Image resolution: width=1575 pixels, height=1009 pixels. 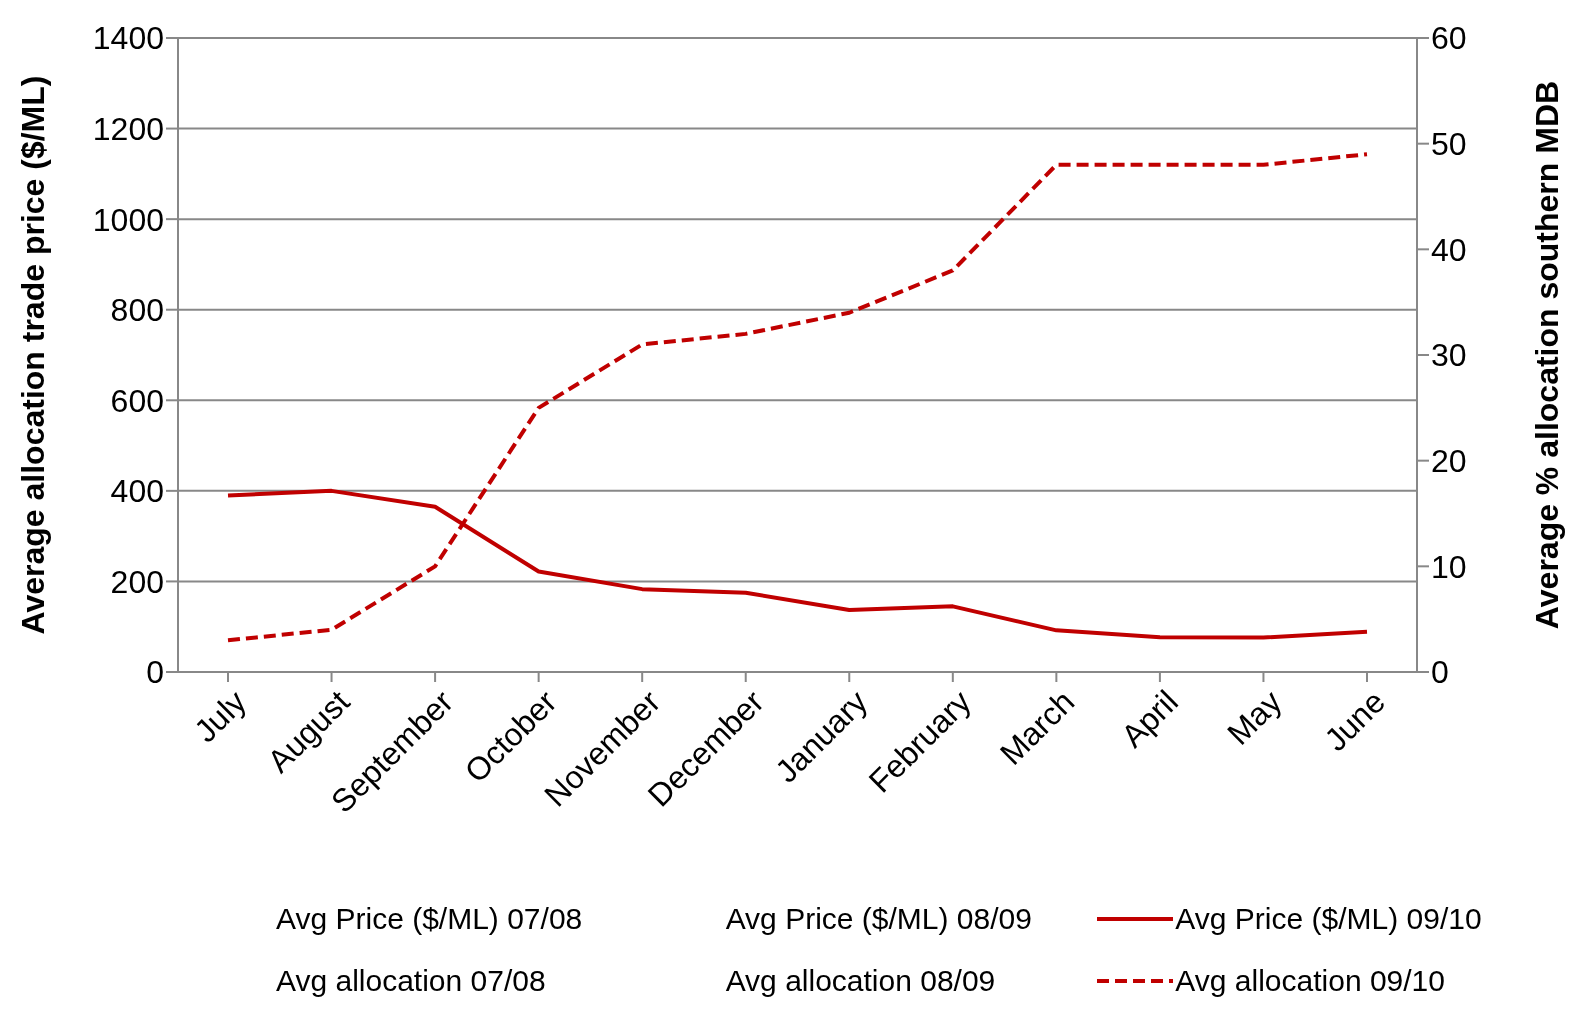 What do you see at coordinates (137, 310) in the screenshot?
I see `y-tick-label: 800` at bounding box center [137, 310].